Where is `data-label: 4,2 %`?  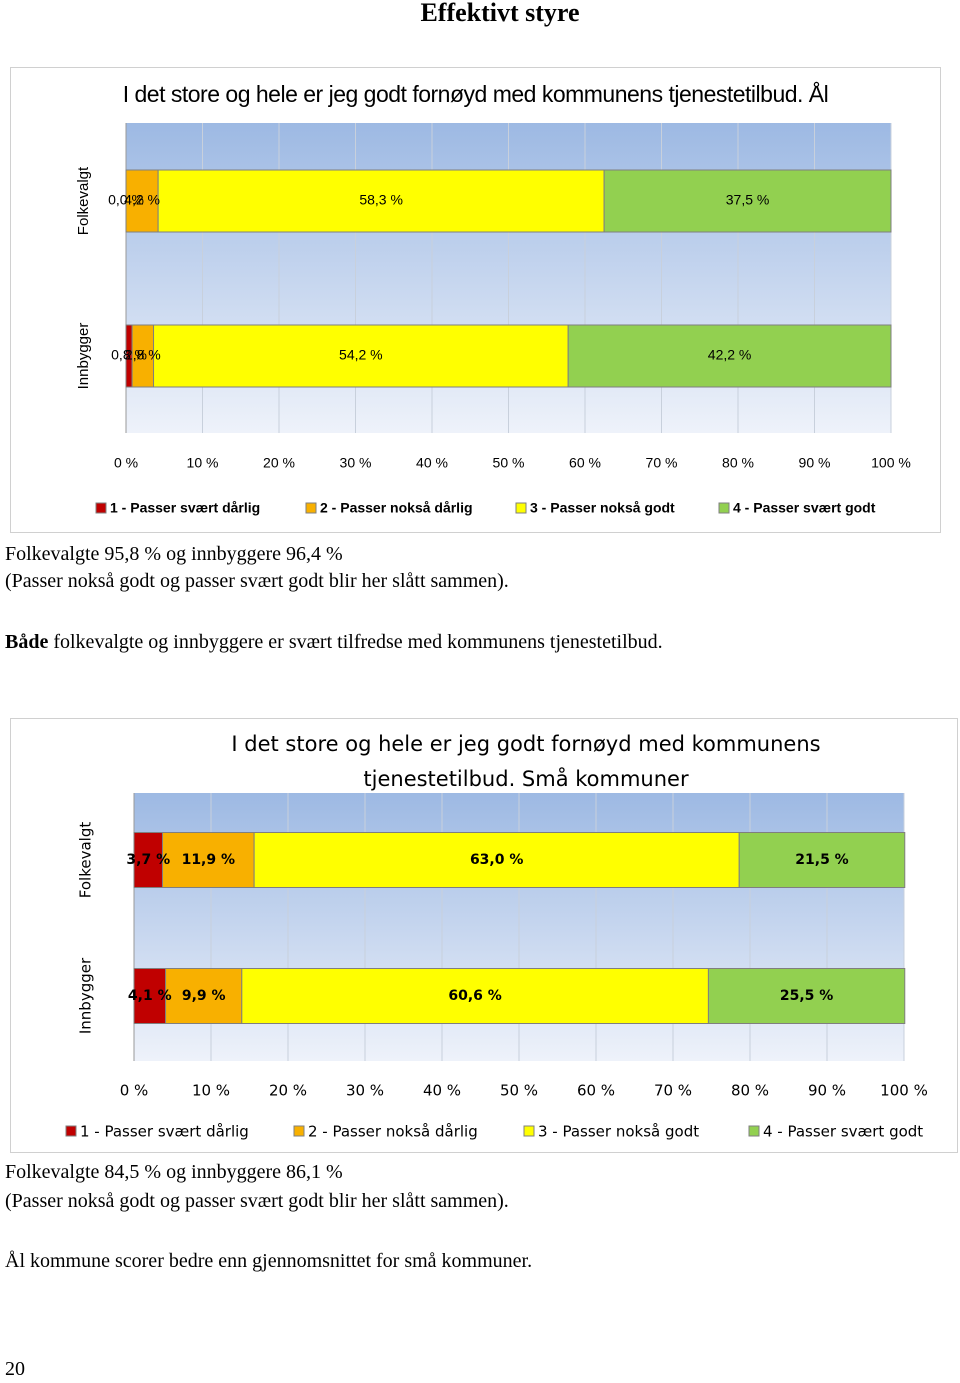 data-label: 4,2 % is located at coordinates (142, 200).